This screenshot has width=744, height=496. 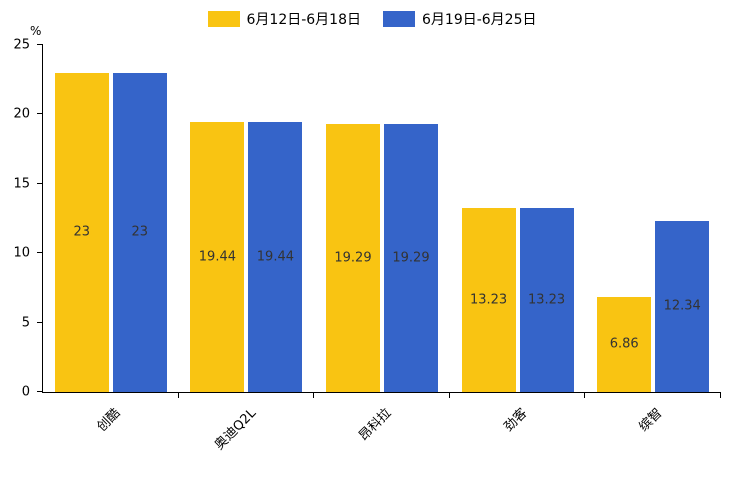 I want to click on x-tick-label-text: 昂科拉, so click(x=375, y=425).